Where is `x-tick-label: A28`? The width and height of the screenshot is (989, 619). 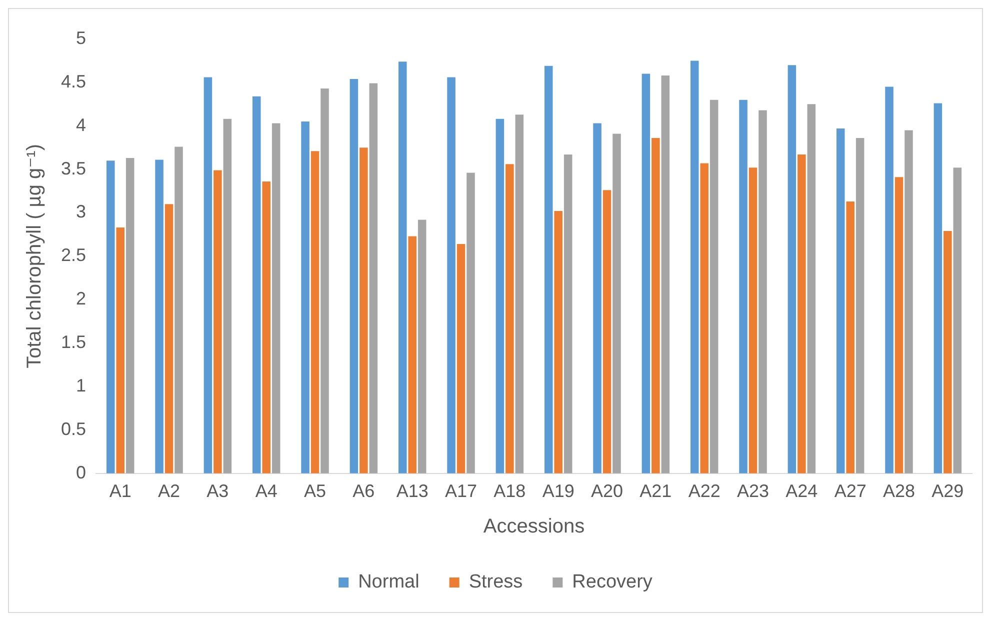 x-tick-label: A28 is located at coordinates (899, 491).